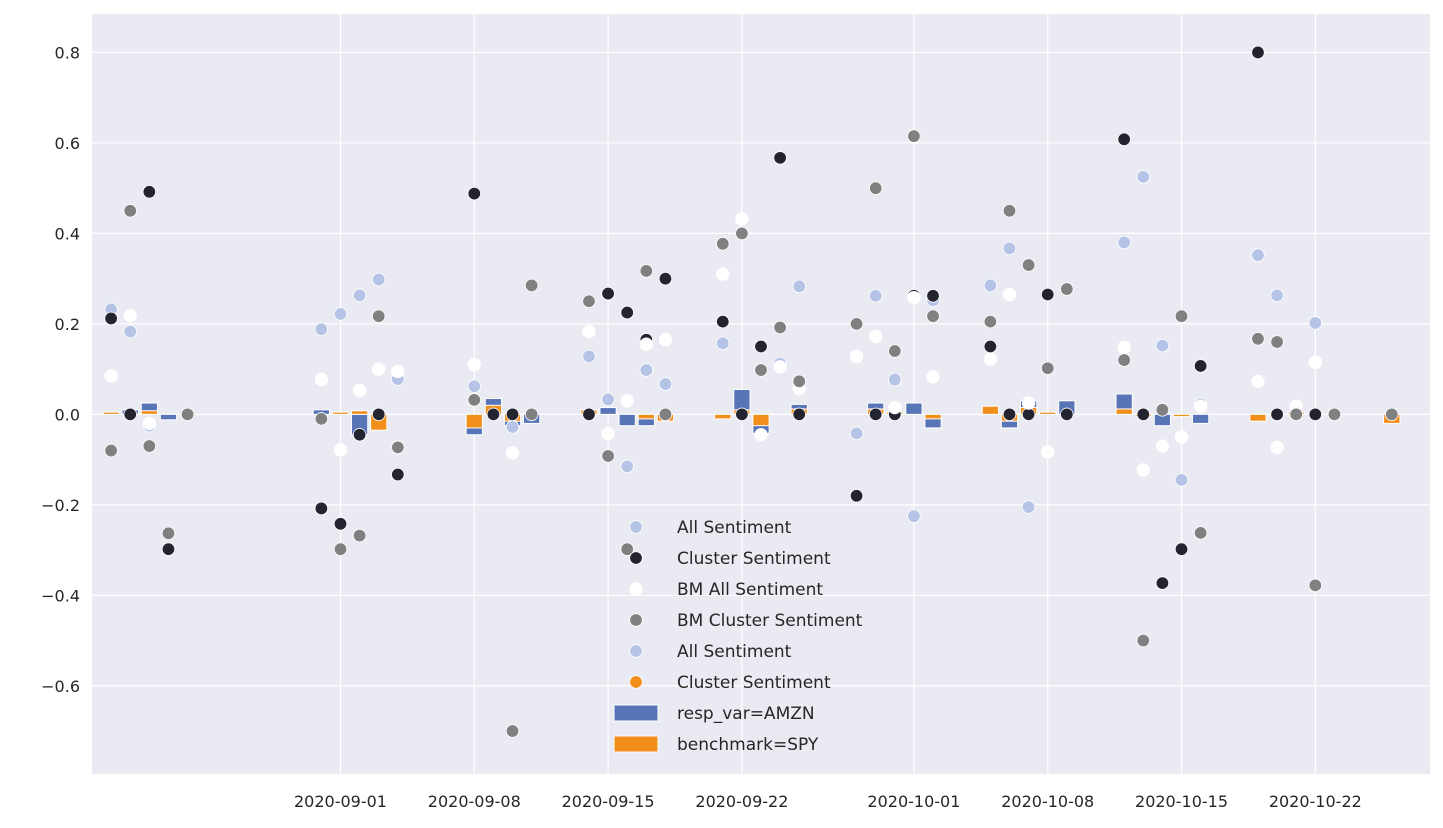  I want to click on y-tick-label: 0.4, so click(67, 233).